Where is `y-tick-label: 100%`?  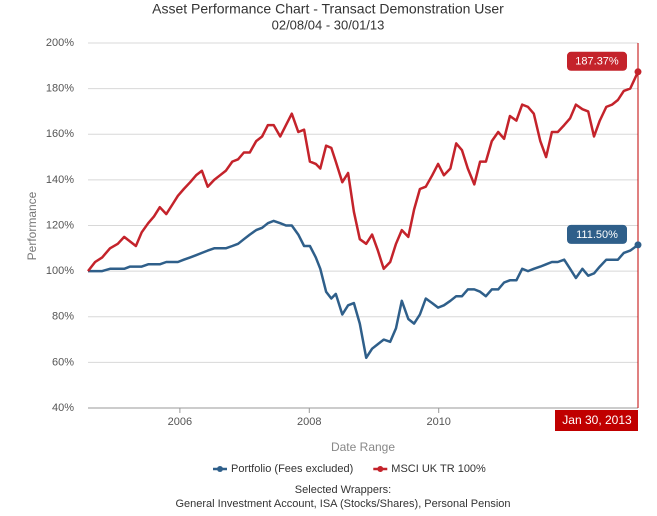
y-tick-label: 100% is located at coordinates (60, 271).